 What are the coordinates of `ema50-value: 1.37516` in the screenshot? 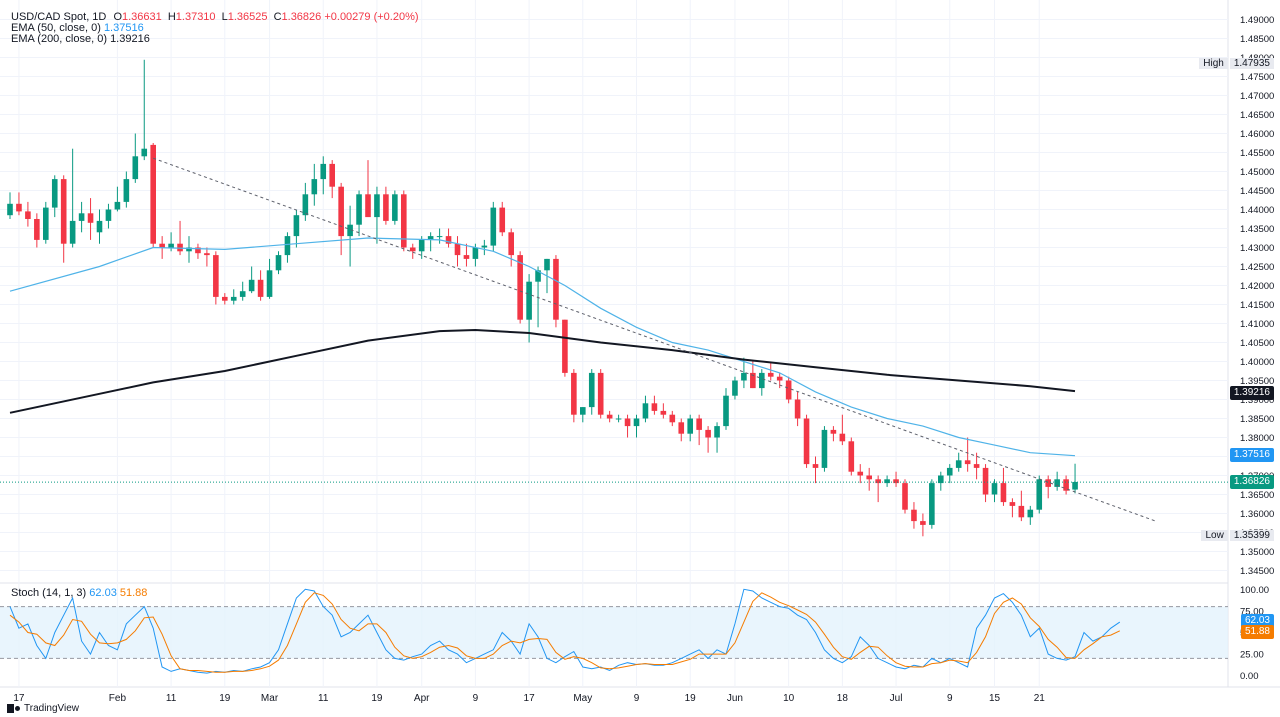 It's located at (123, 28).